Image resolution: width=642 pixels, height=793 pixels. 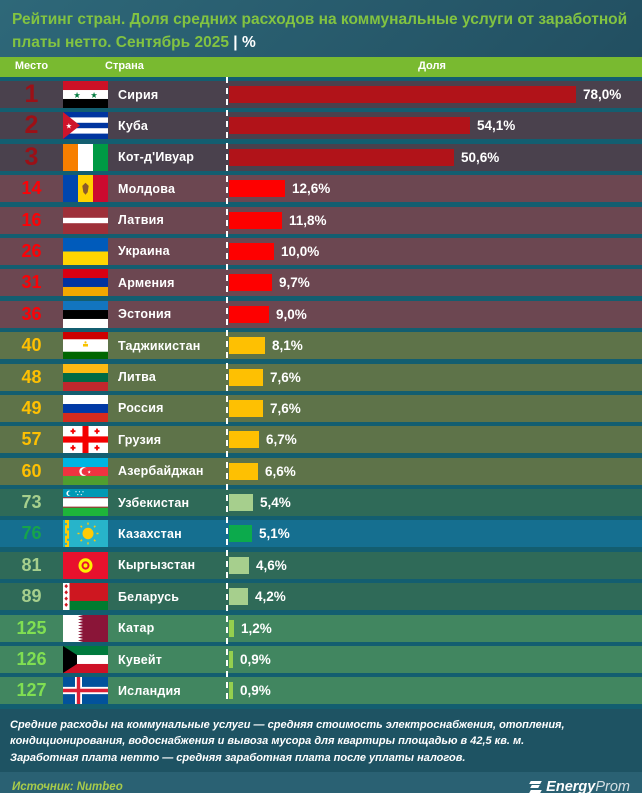 What do you see at coordinates (156, 157) in the screenshot?
I see `country-name: Кот-д'Ивуар` at bounding box center [156, 157].